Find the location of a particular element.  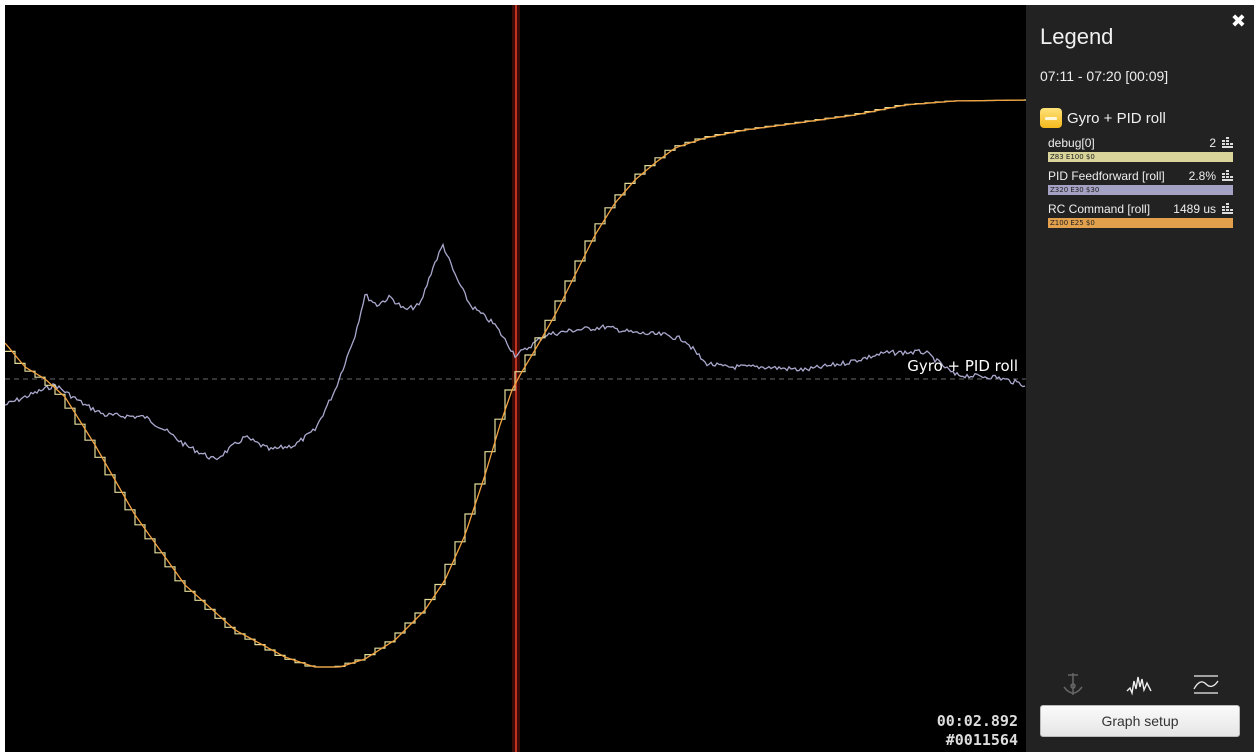

close-icon: ✖ is located at coordinates (1238, 21).